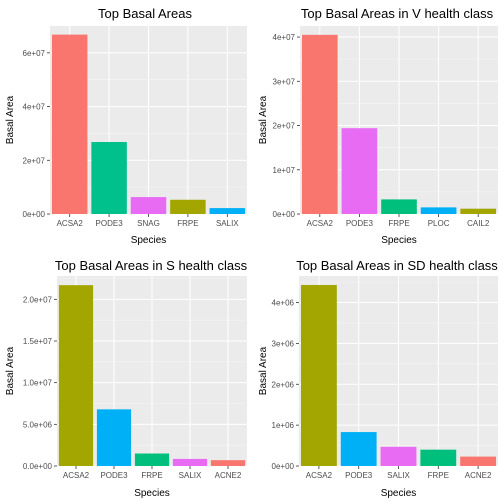  I want to click on chart-title: Top Basal Areas in S health class, so click(151, 265).